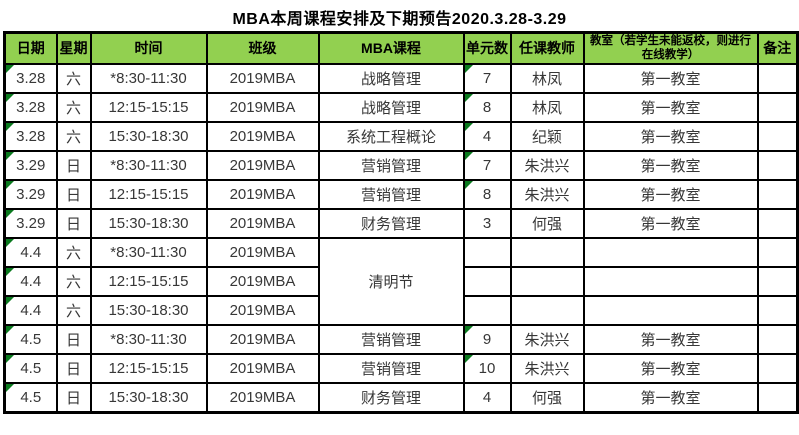 This screenshot has height=435, width=799. Describe the element at coordinates (487, 48) in the screenshot. I see `header-units: 单元数` at that location.